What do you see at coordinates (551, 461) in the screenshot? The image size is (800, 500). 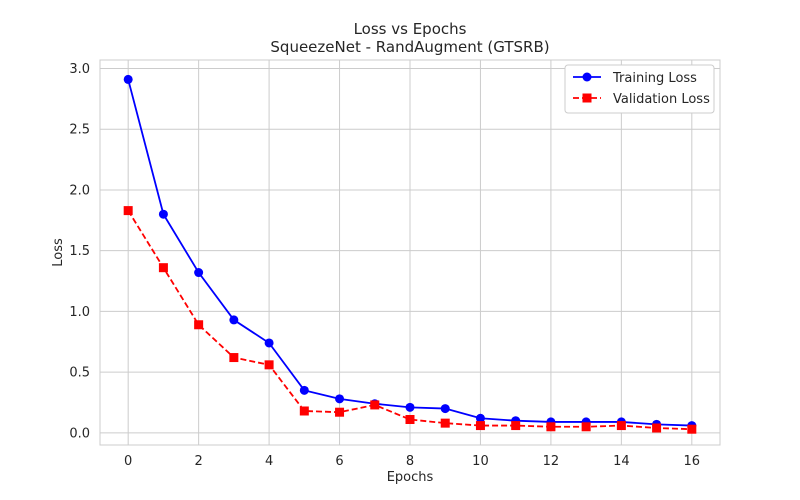 I see `x-tick-label: 12` at bounding box center [551, 461].